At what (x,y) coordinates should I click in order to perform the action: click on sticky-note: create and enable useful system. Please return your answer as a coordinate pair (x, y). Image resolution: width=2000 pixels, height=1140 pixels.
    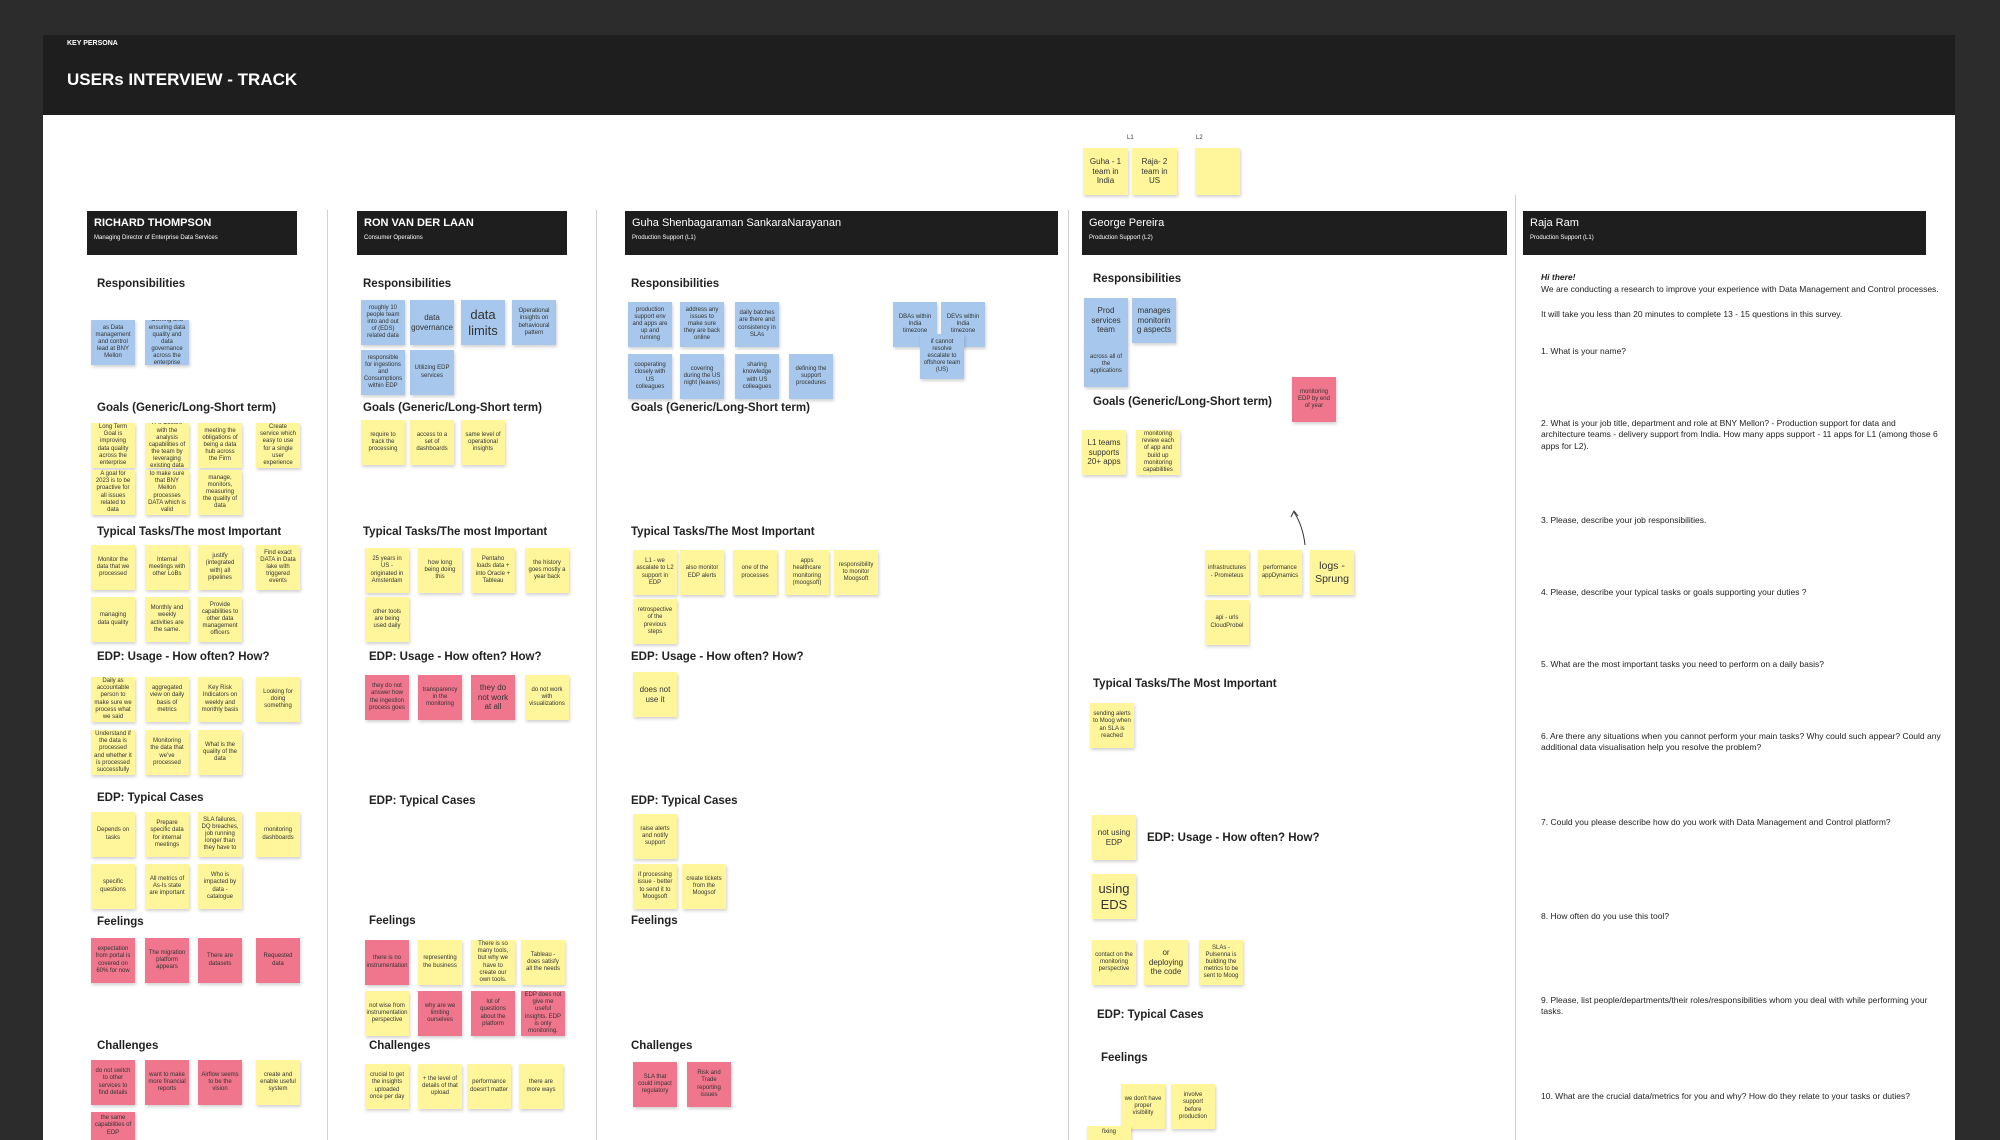
    Looking at the image, I should click on (278, 1082).